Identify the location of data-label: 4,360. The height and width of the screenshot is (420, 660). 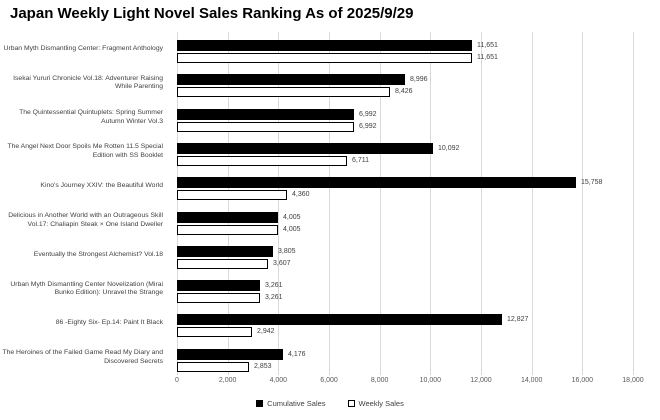
(301, 195).